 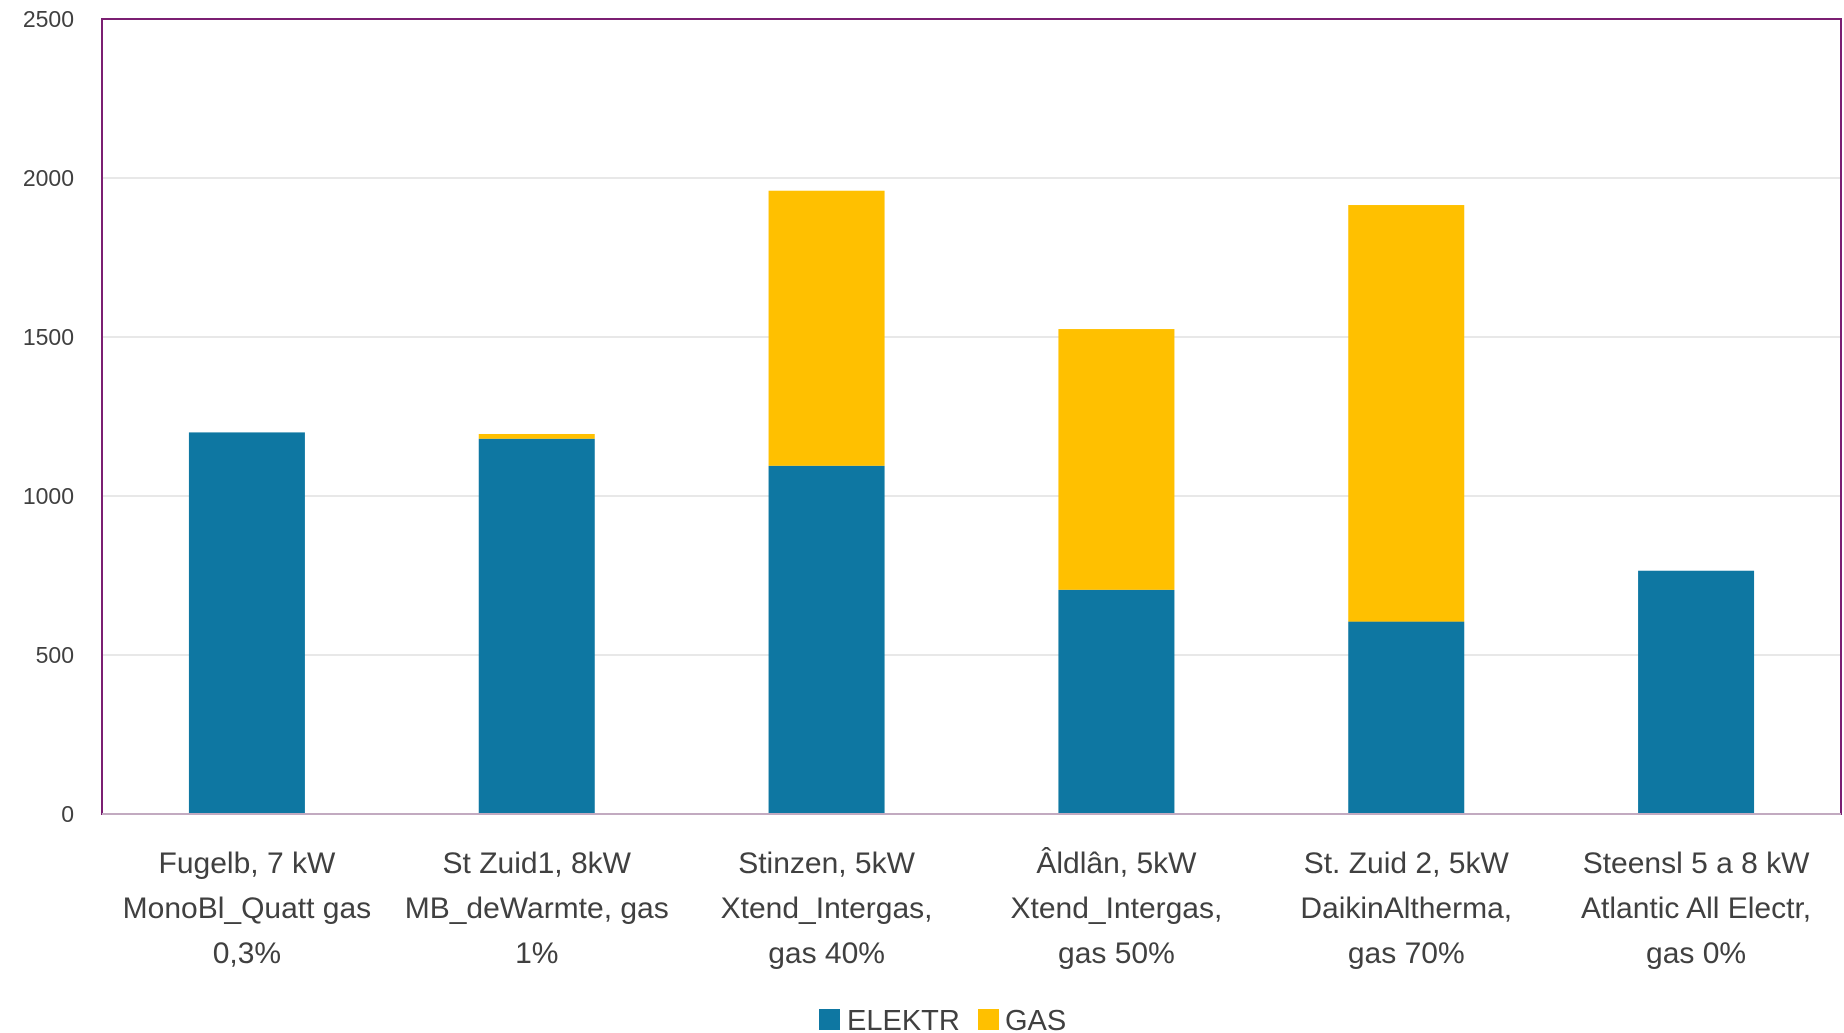 I want to click on y-tick-label: 0, so click(x=67, y=814).